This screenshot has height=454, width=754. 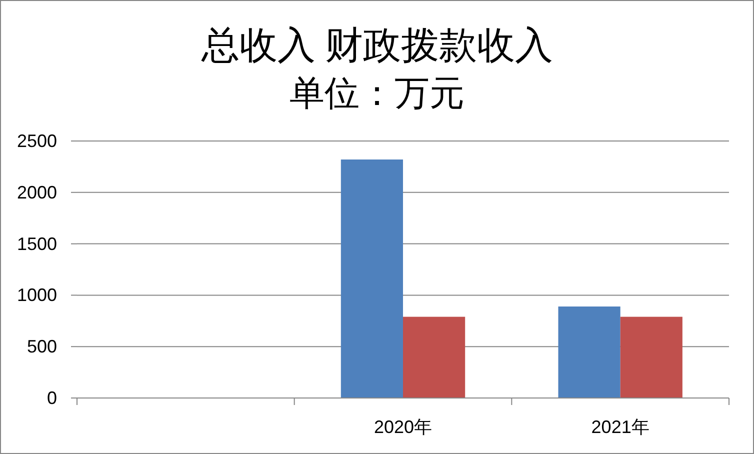 I want to click on title: 总收入 财政拨款收入, so click(x=377, y=46).